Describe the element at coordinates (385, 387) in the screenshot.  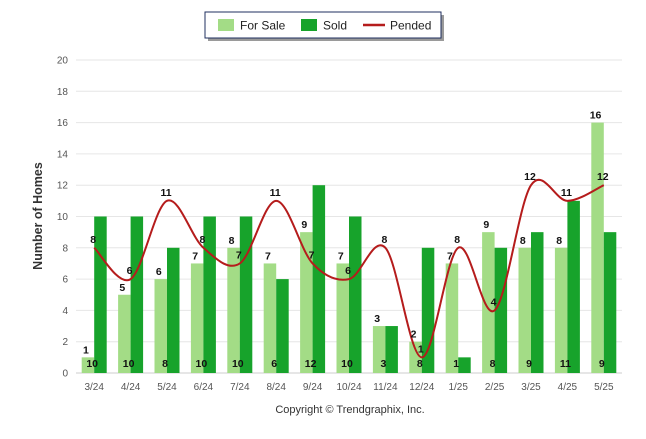
I see `x-tick-label: 11/24` at that location.